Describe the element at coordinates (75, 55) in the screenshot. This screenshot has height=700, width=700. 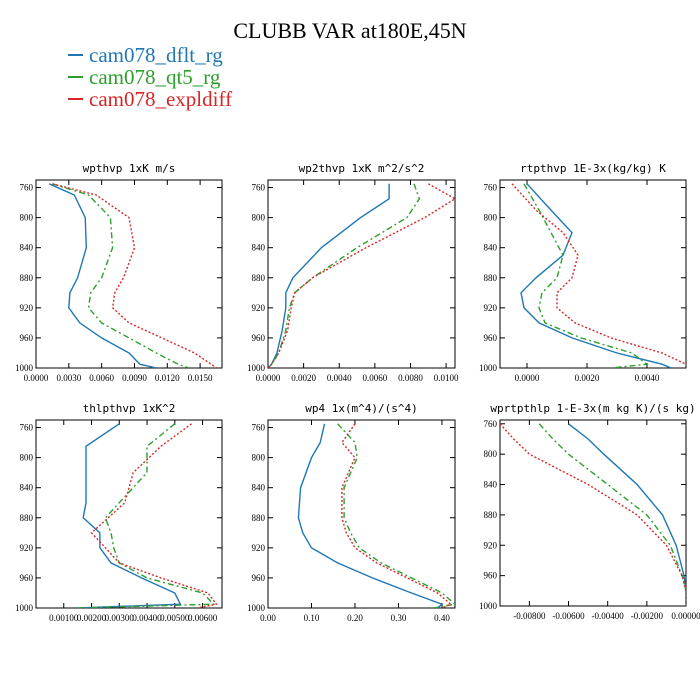
I see `legend-swatch-dflt` at that location.